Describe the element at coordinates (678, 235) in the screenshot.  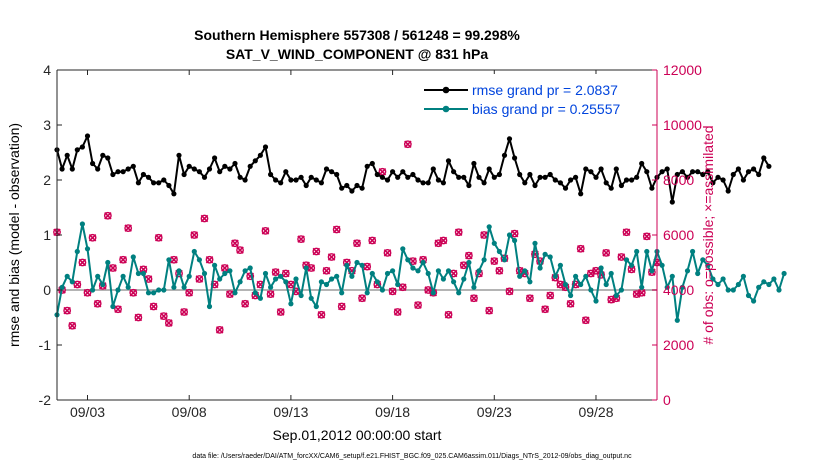
I see `y-right-tick-label: 6000` at that location.